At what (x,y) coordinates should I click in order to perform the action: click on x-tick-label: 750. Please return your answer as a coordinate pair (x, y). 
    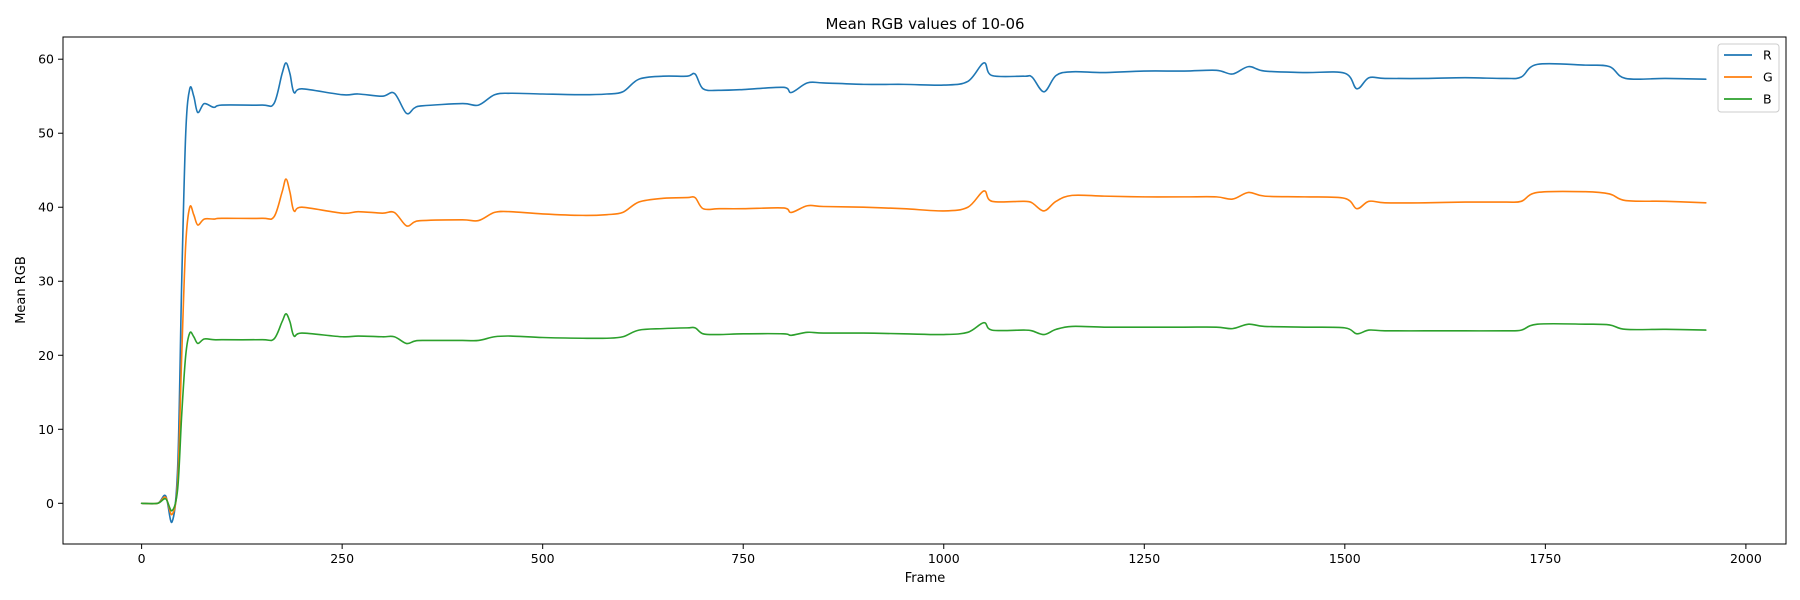
    Looking at the image, I should click on (743, 558).